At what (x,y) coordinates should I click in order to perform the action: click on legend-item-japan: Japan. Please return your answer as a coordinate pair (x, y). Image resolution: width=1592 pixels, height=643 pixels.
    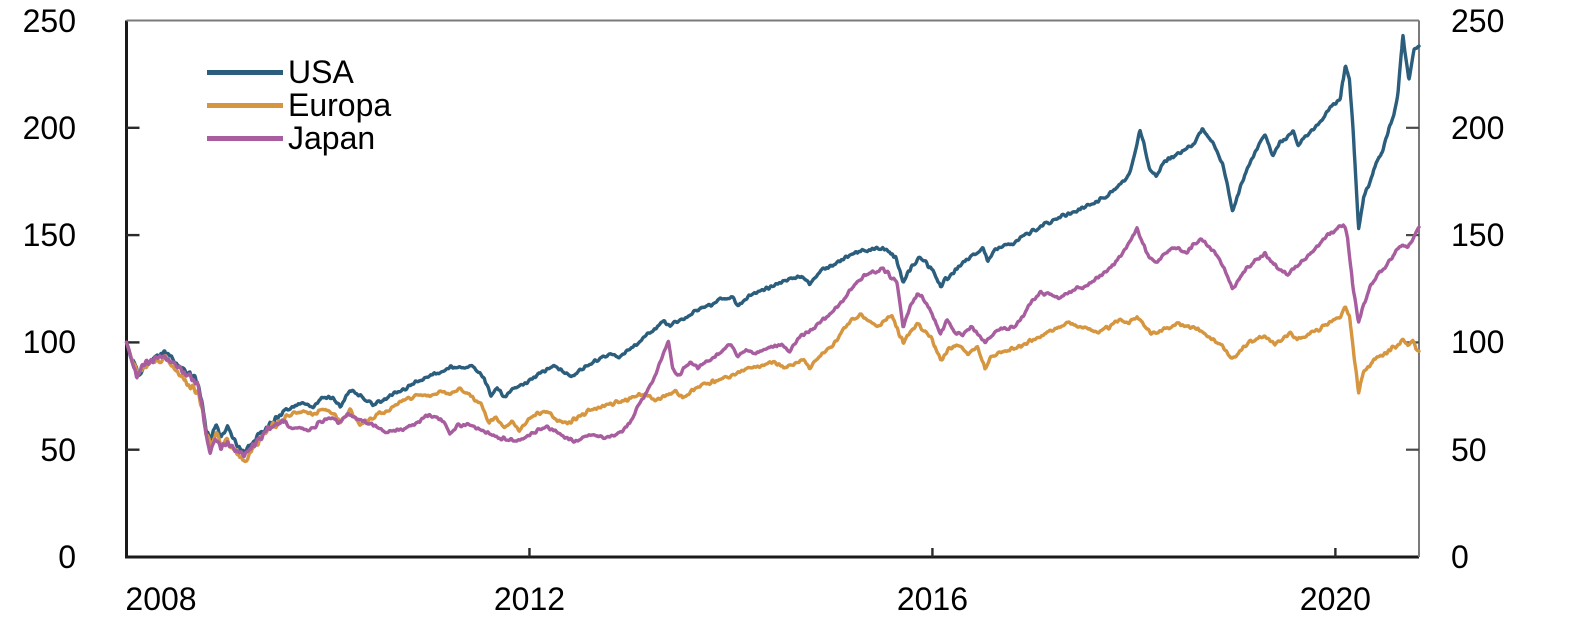
    Looking at the image, I should click on (299, 138).